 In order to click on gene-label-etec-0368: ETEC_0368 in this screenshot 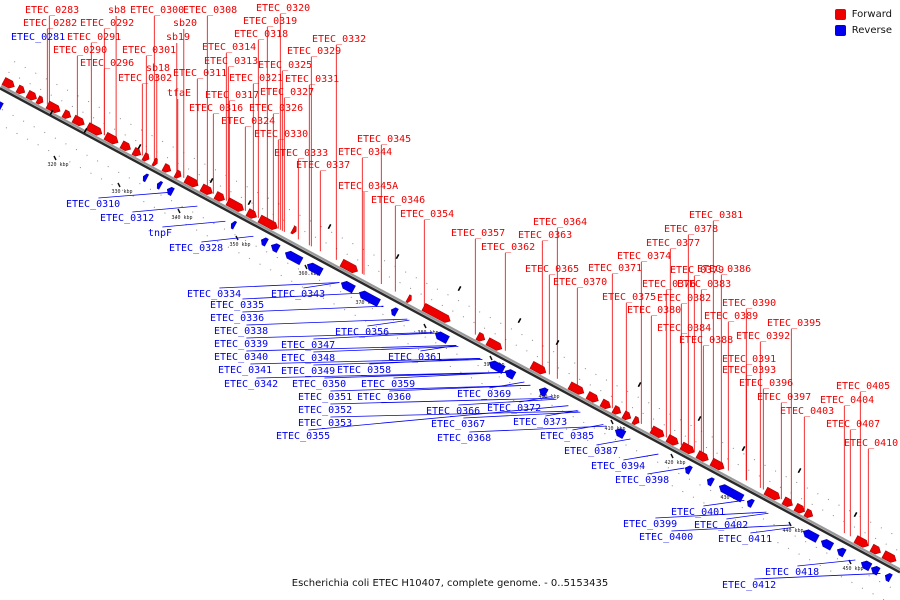, I will do `click(464, 438)`.